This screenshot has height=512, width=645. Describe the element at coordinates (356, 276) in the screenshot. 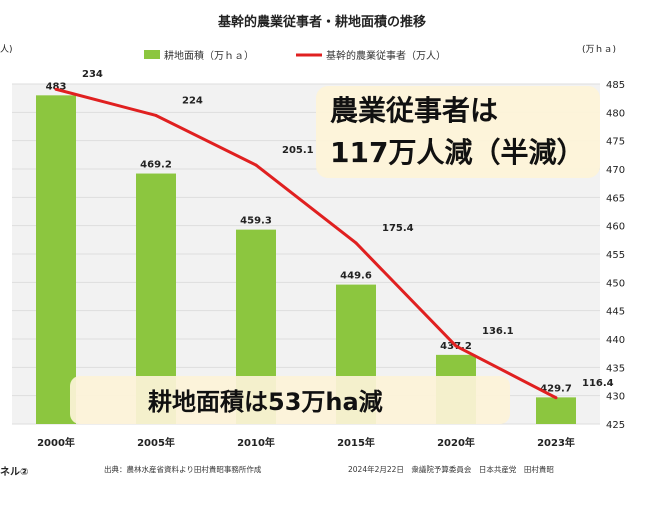

I see `farmland-bar-label: 449.6` at that location.